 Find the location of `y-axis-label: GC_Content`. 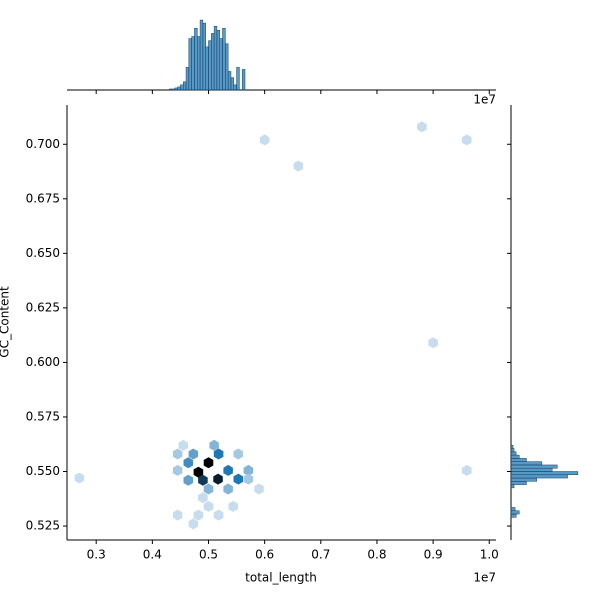

y-axis-label: GC_Content is located at coordinates (6, 322).